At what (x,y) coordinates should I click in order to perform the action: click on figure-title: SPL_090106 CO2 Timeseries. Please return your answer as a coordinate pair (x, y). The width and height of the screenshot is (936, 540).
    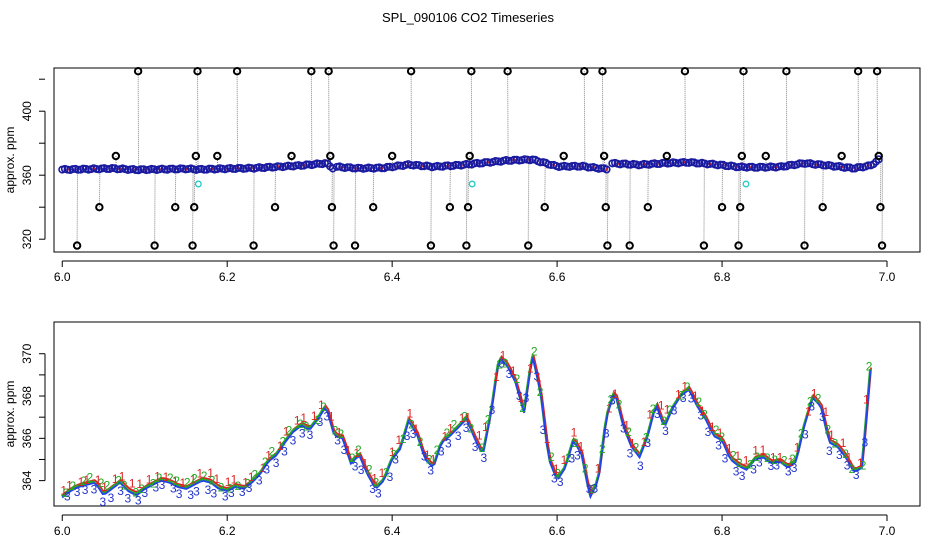
    Looking at the image, I should click on (468, 17).